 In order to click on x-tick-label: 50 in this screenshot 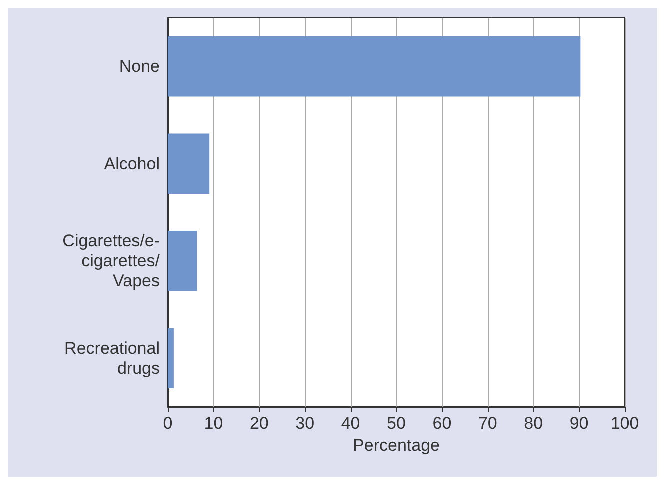, I will do `click(396, 423)`.